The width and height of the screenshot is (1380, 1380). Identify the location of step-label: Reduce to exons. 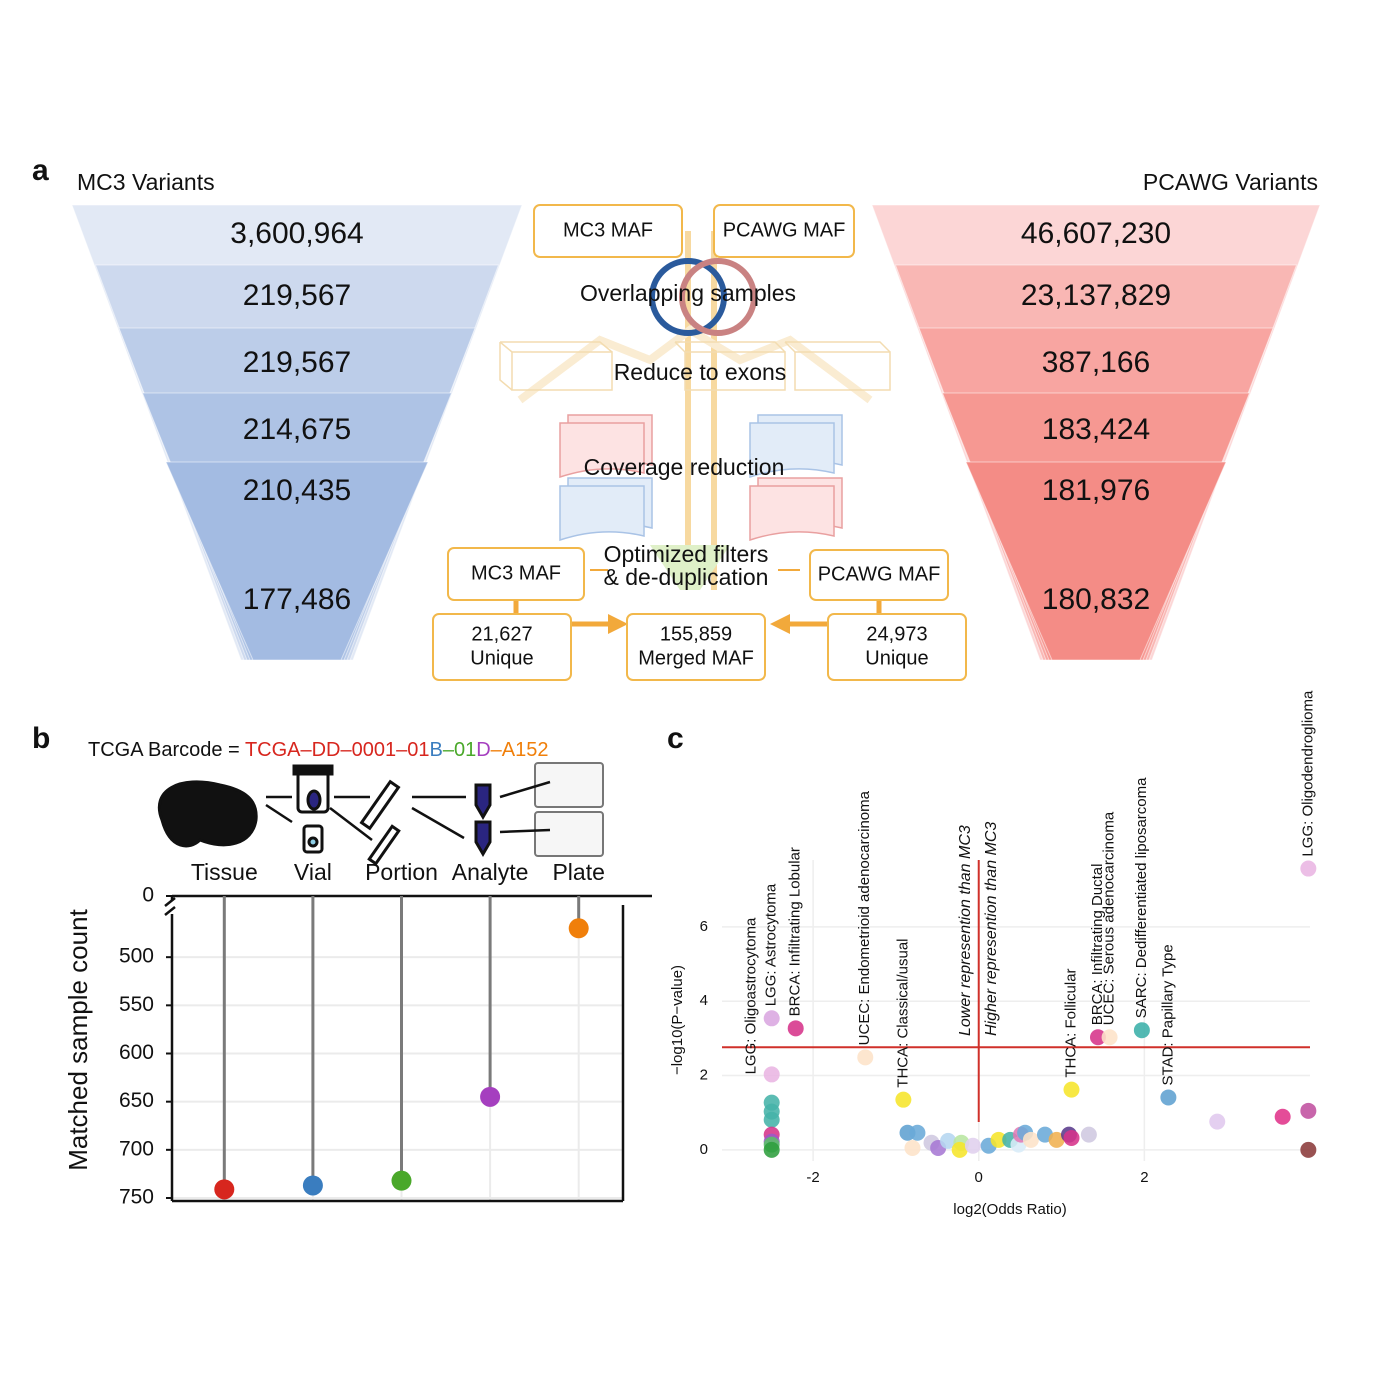
(700, 372).